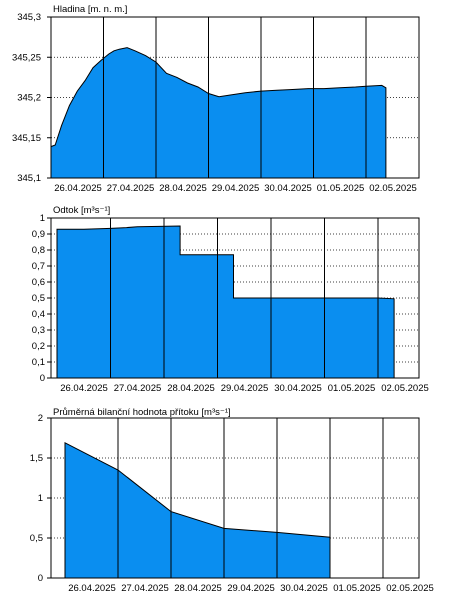 The width and height of the screenshot is (450, 610). What do you see at coordinates (40, 418) in the screenshot?
I see `y-tick-label: 2` at bounding box center [40, 418].